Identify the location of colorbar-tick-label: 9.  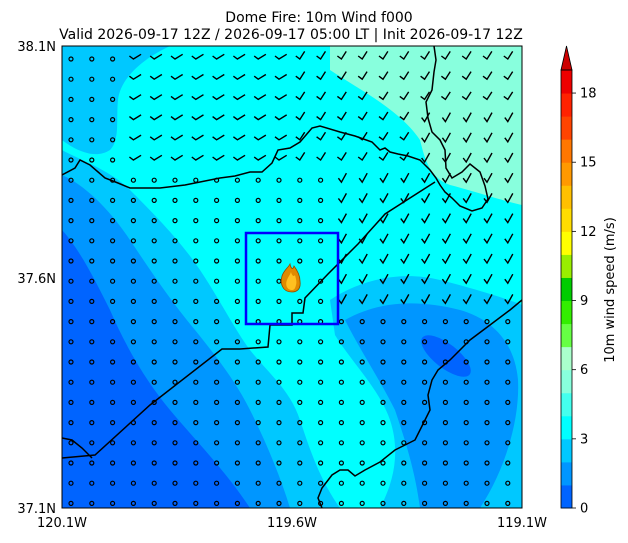
(584, 301).